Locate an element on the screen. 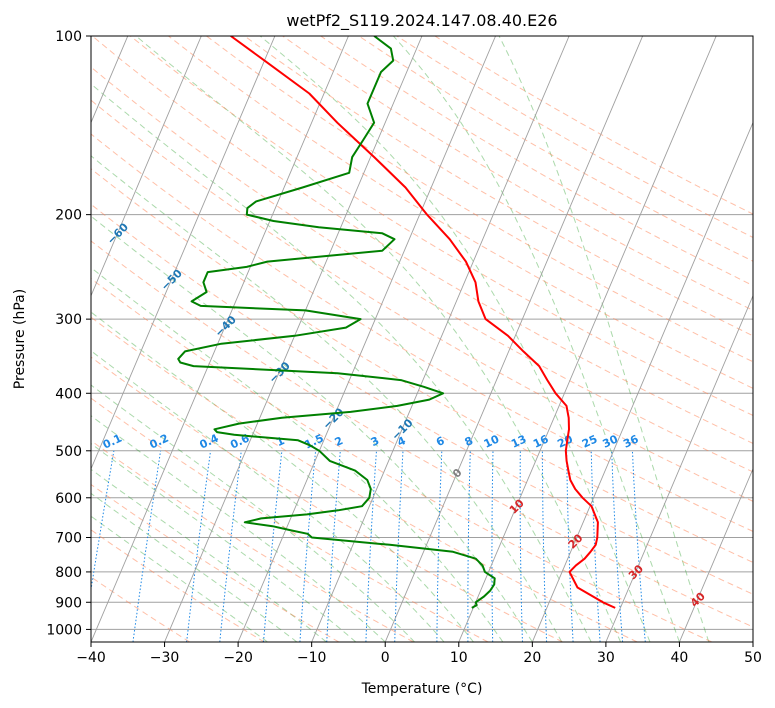 This screenshot has height=708, width=775. mixing-ratio-label: 16 is located at coordinates (541, 441).